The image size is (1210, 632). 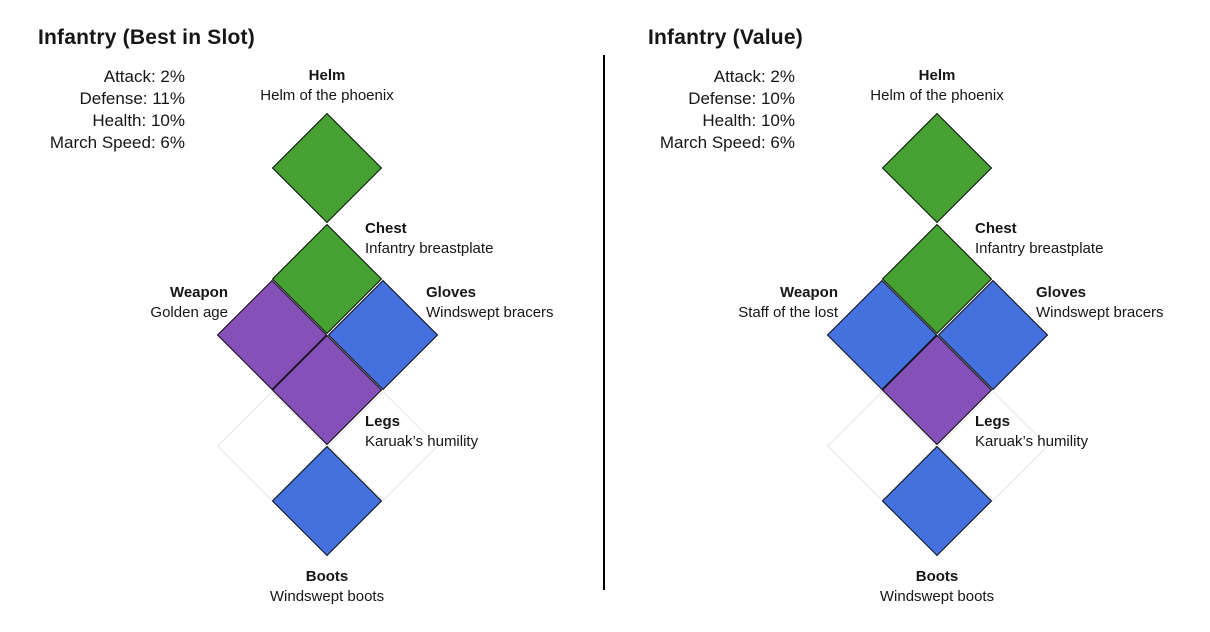 I want to click on stat-defense: Defense: 10%, so click(x=741, y=98).